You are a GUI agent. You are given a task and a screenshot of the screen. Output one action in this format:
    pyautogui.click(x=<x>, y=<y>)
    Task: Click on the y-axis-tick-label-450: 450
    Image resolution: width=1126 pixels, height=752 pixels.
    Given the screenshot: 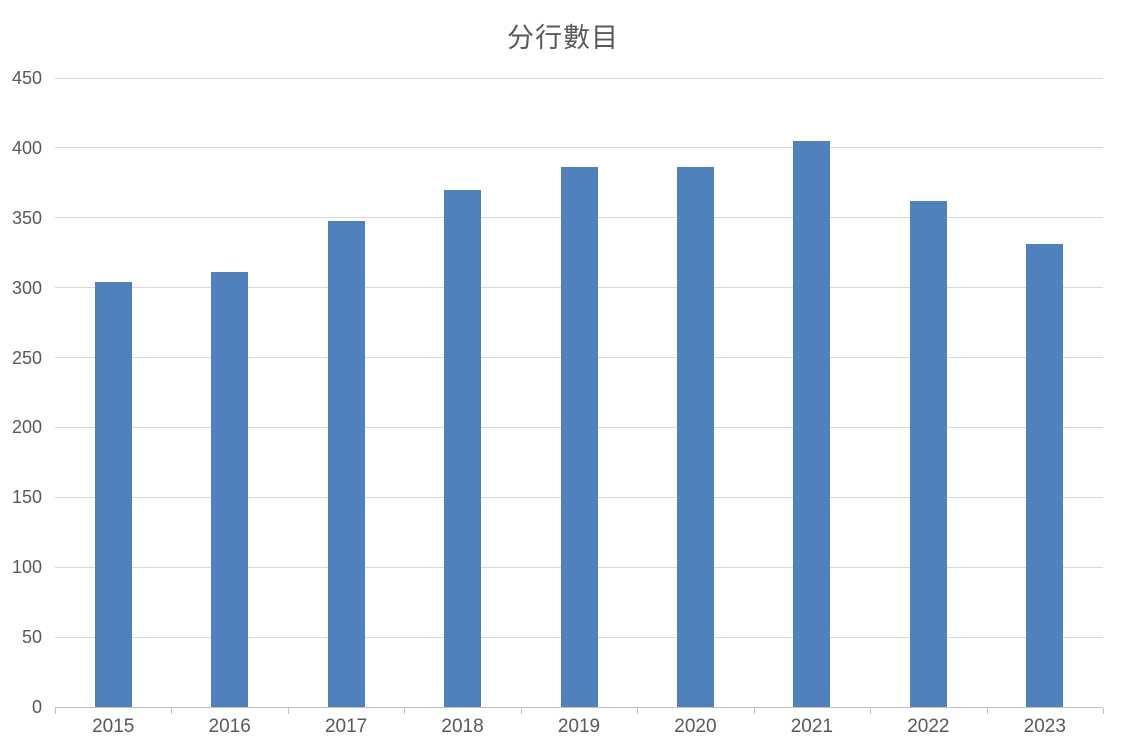 What is the action you would take?
    pyautogui.click(x=26, y=78)
    